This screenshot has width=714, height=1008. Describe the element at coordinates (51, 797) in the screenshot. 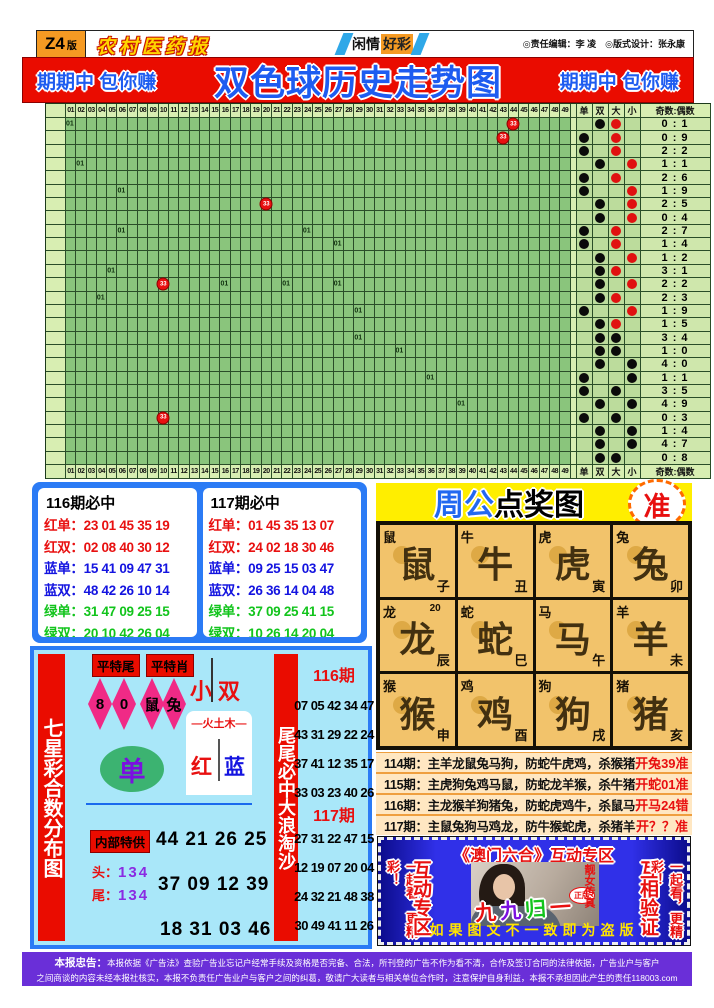

I see `qixingcai-side-title: 七星彩合数分布图` at that location.